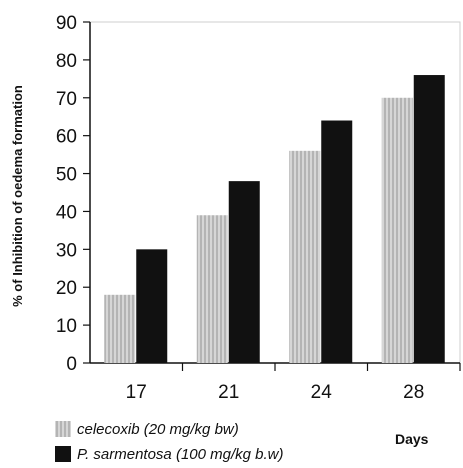 This screenshot has height=468, width=463. Describe the element at coordinates (66, 175) in the screenshot. I see `y-tick-label: 50` at that location.